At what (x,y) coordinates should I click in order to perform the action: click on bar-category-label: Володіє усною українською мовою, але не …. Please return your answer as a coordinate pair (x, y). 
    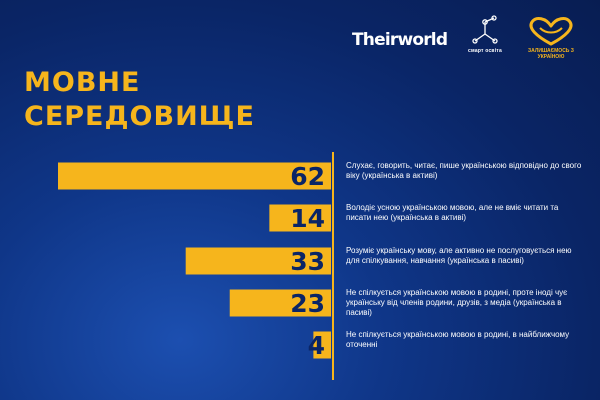
    Looking at the image, I should click on (452, 212).